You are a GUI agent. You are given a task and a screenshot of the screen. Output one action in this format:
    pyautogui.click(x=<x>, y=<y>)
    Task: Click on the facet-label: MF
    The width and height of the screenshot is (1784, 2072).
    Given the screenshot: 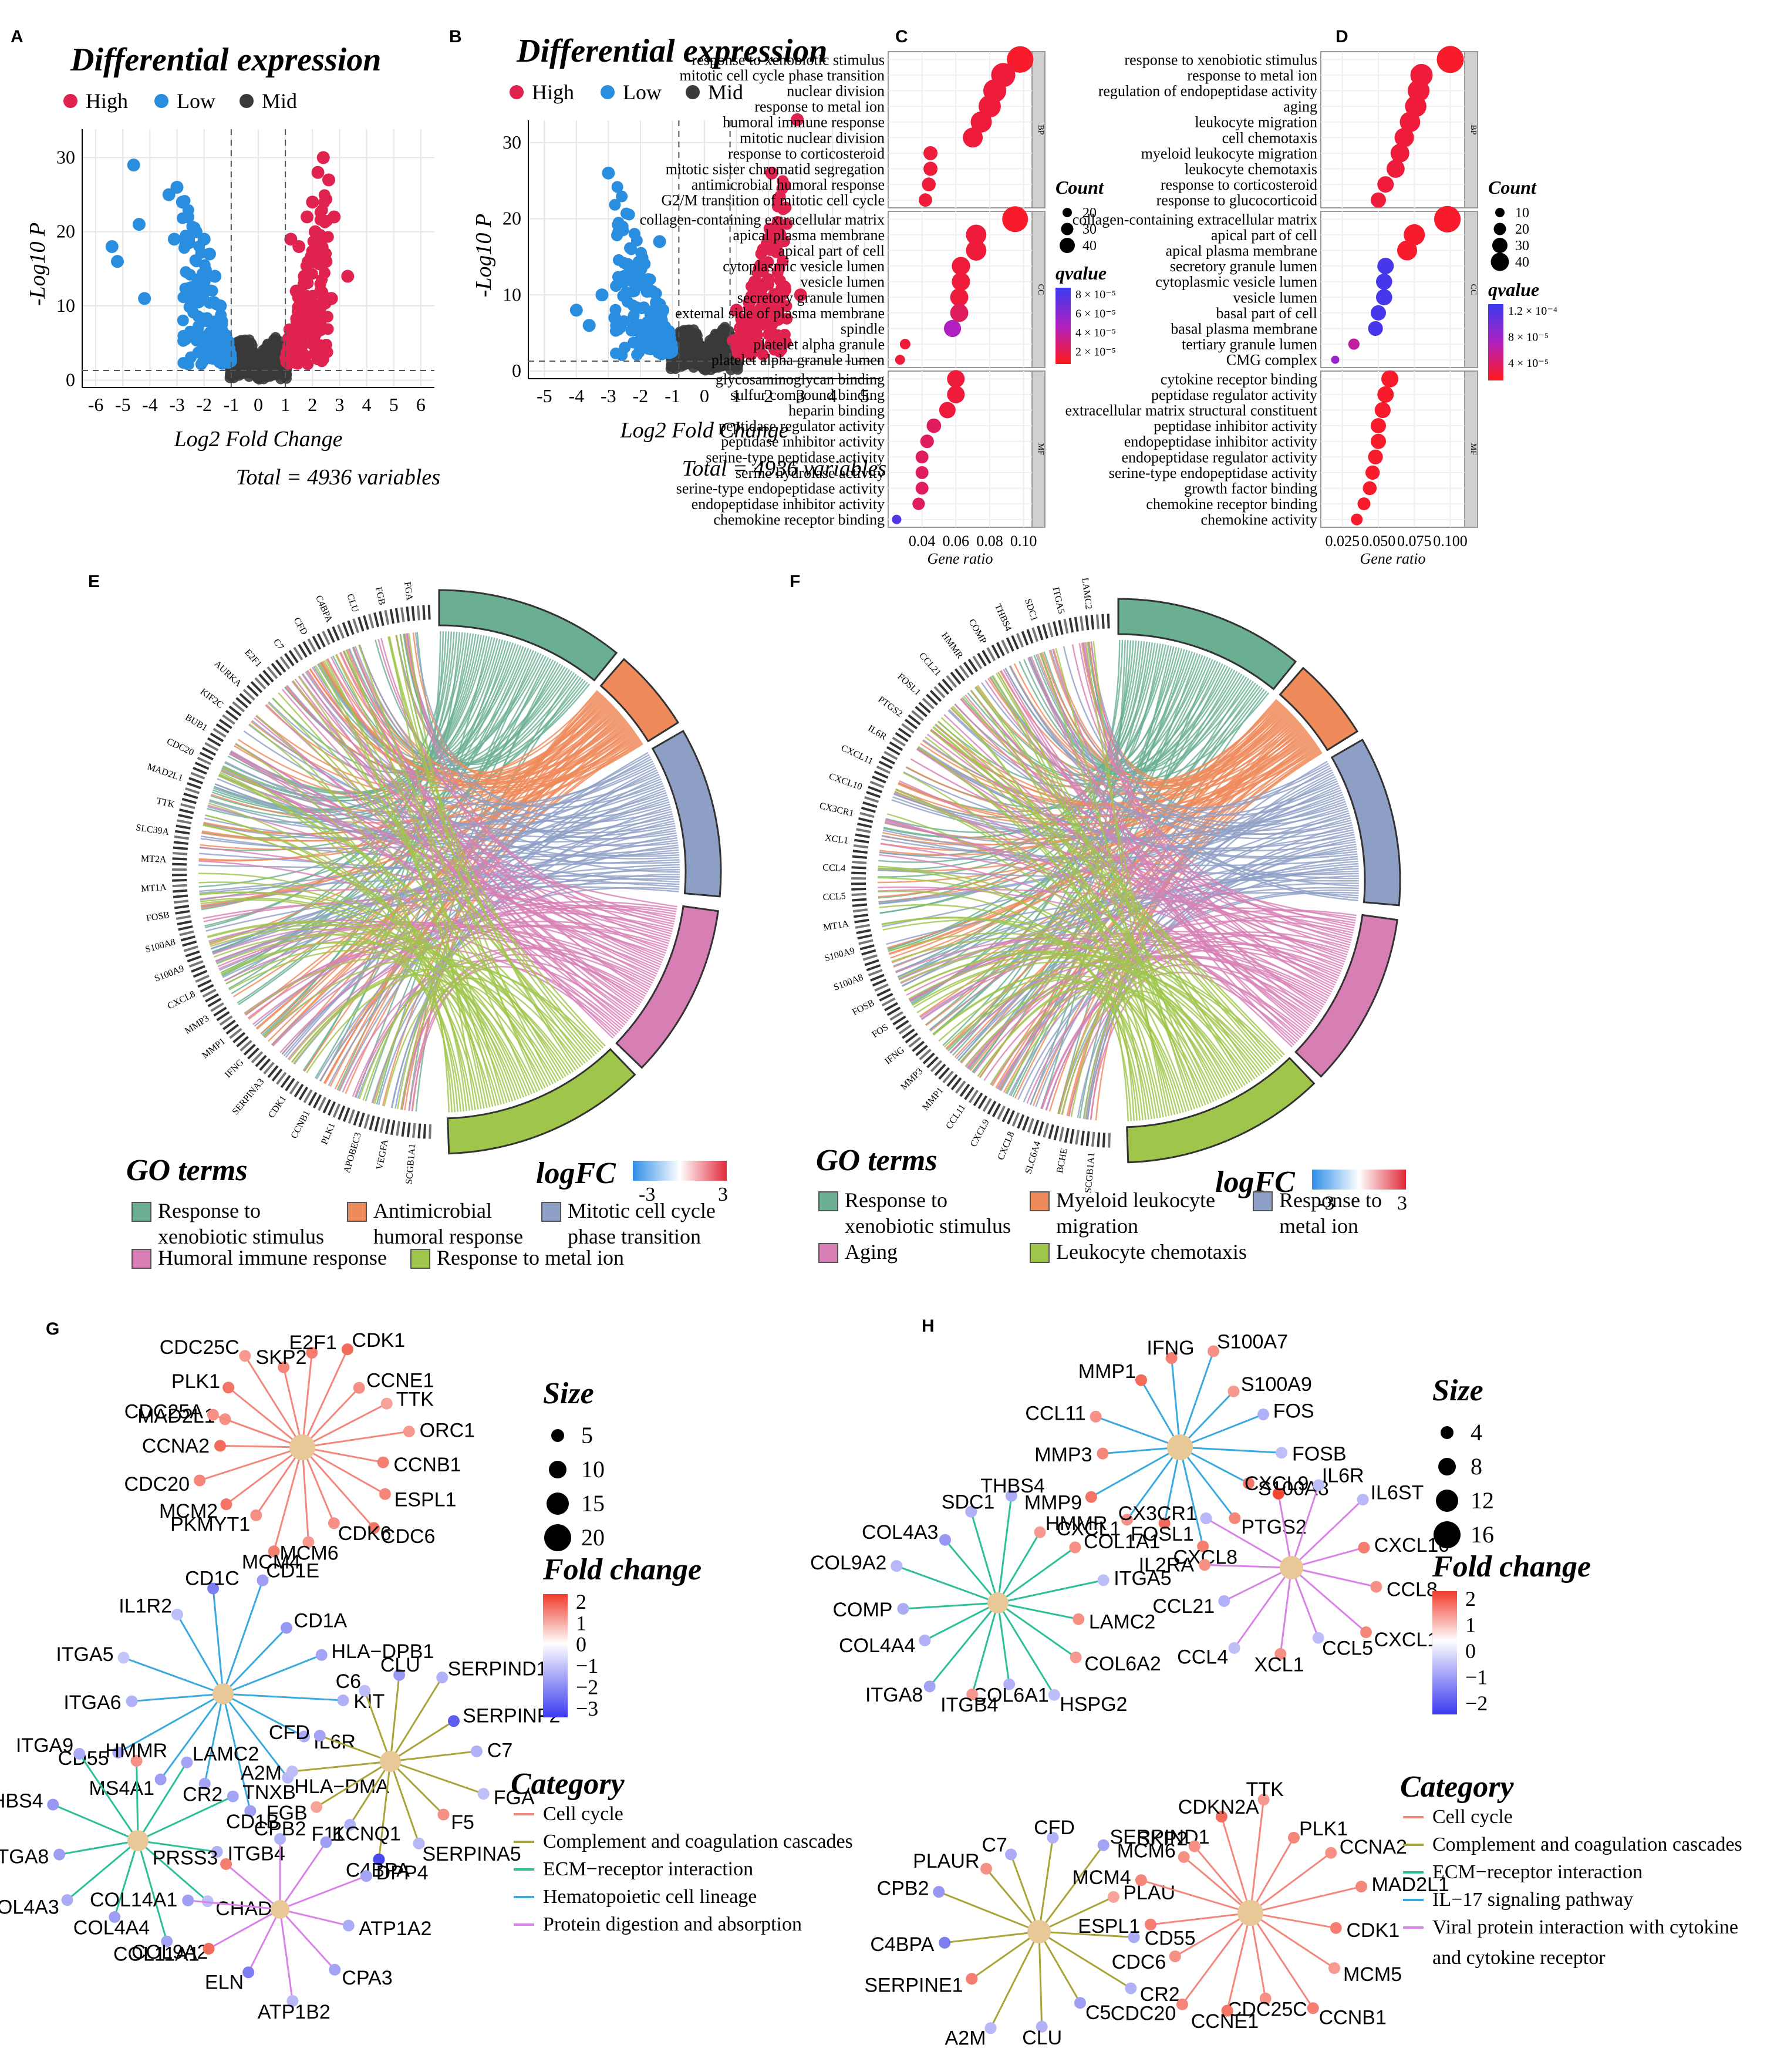 What is the action you would take?
    pyautogui.click(x=1040, y=449)
    